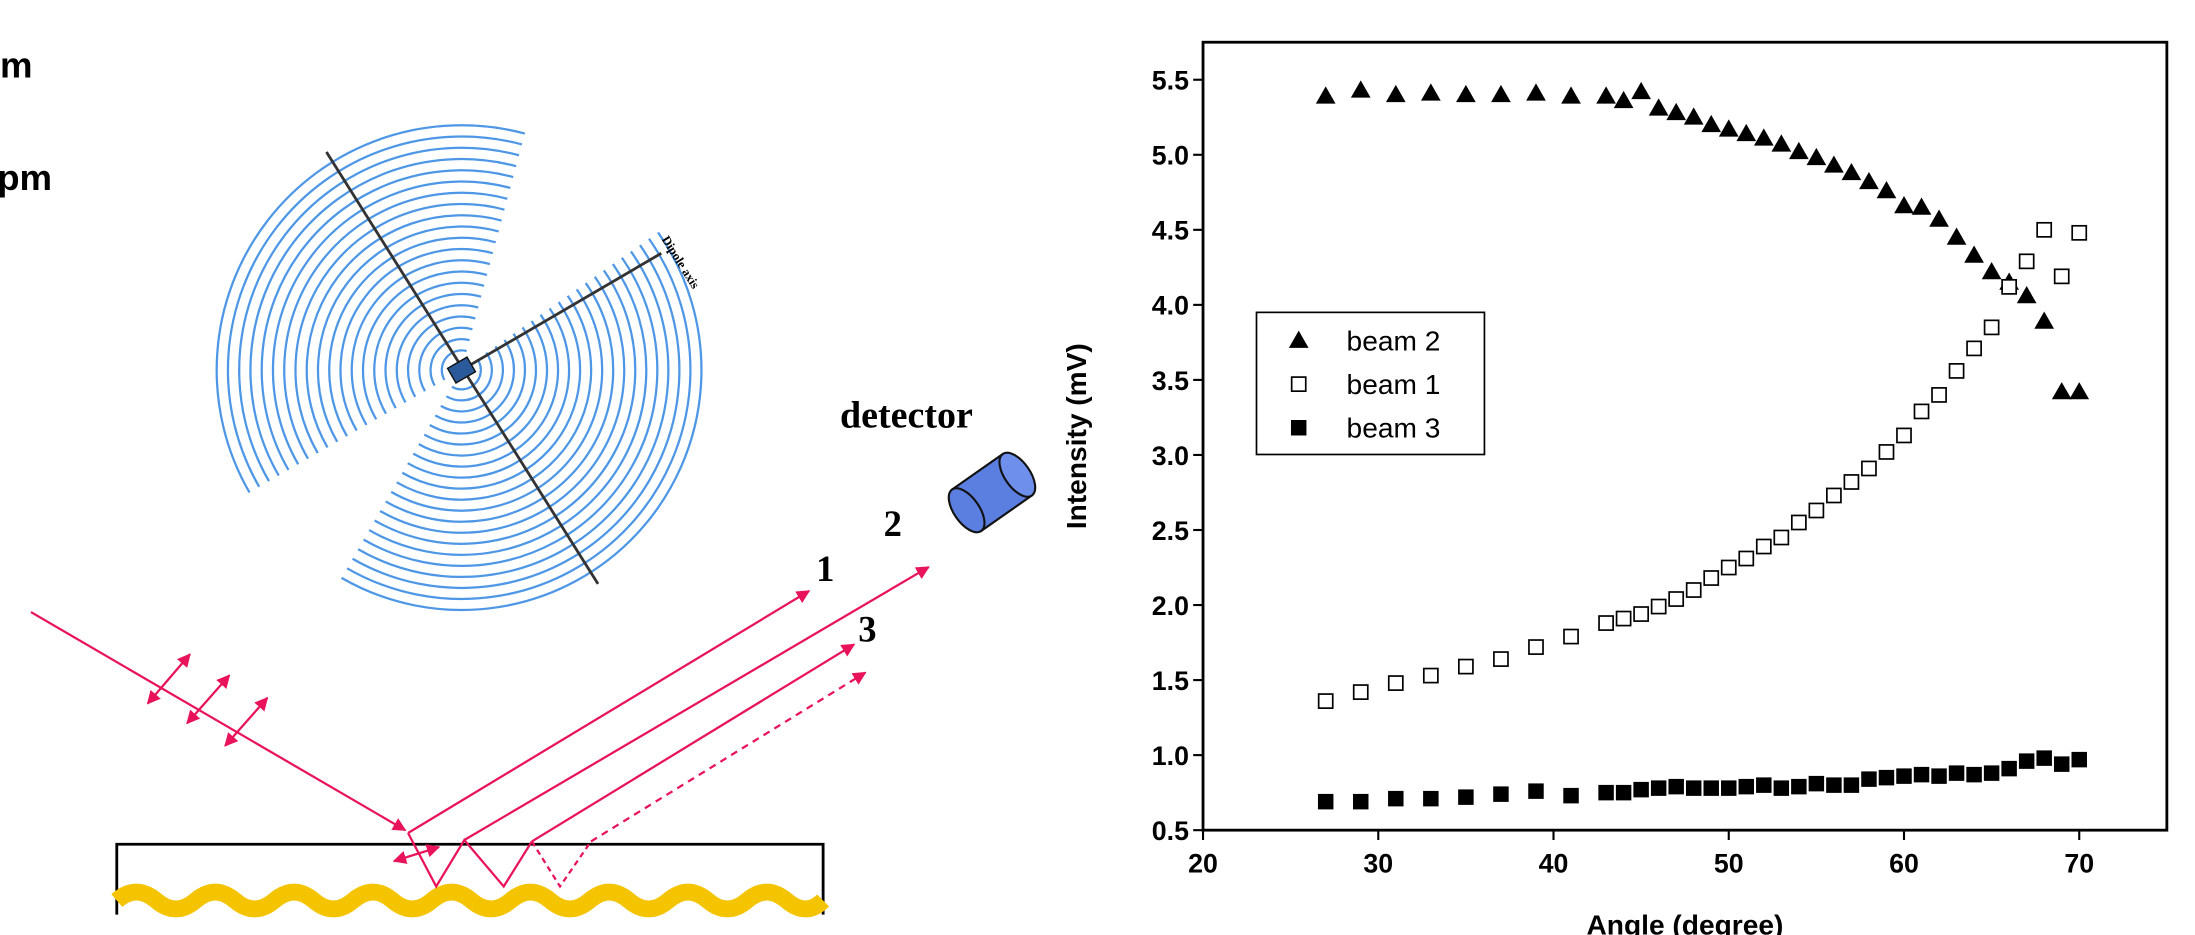 The height and width of the screenshot is (935, 2195). Describe the element at coordinates (1170, 156) in the screenshot. I see `y-tick-label: 5.0` at that location.